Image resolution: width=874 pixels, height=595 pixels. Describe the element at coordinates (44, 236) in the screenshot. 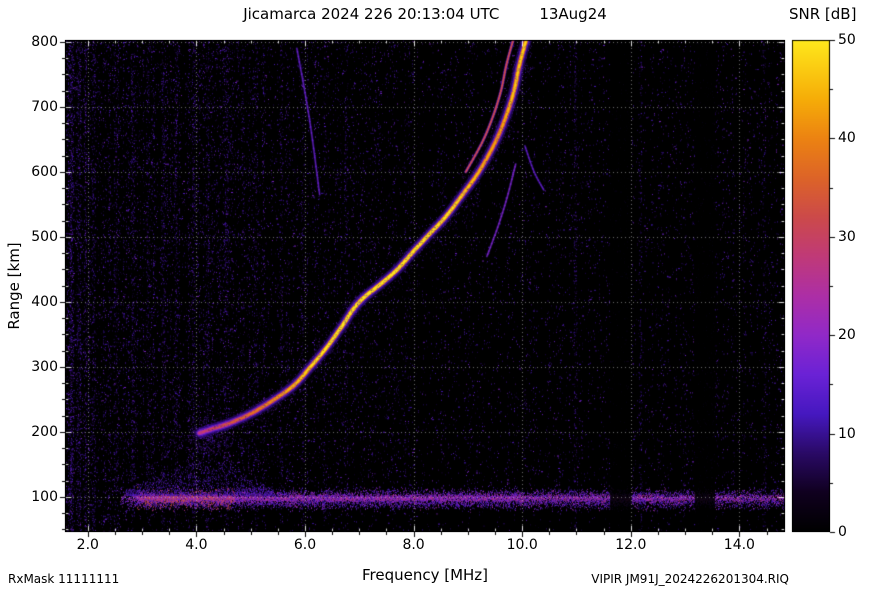

I see `y-tick-label: 500` at that location.